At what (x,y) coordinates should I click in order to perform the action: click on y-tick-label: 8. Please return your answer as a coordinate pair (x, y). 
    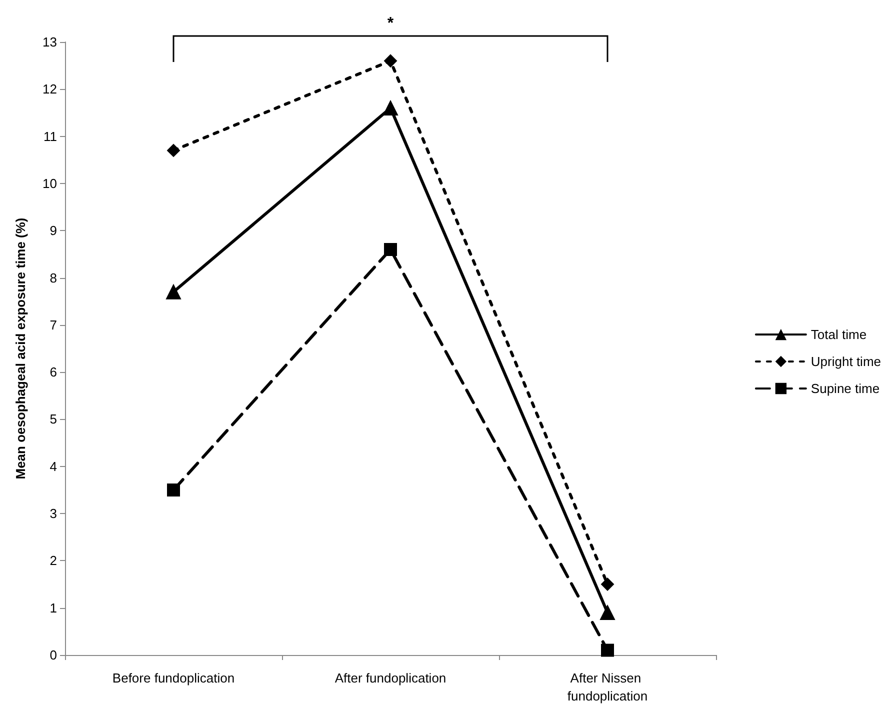
    Looking at the image, I should click on (53, 278).